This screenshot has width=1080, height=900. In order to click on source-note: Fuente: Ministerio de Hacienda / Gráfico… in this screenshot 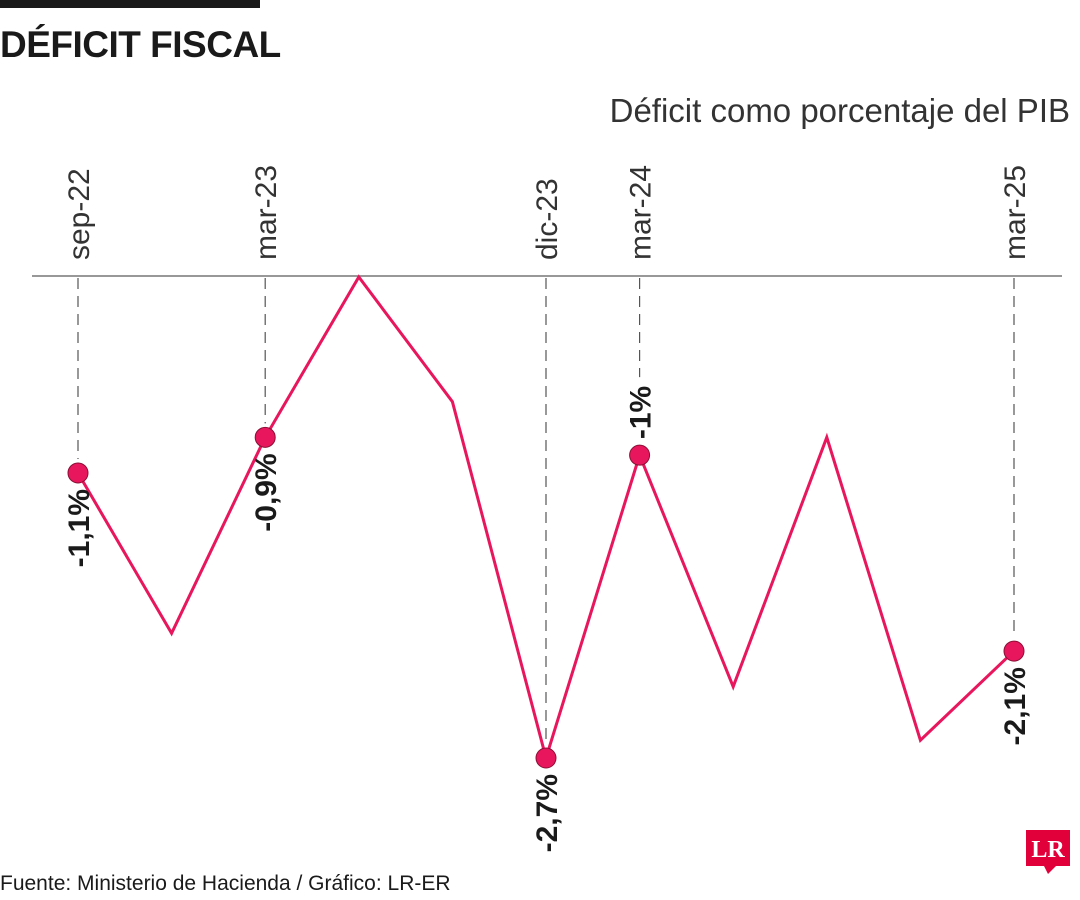, I will do `click(225, 883)`.